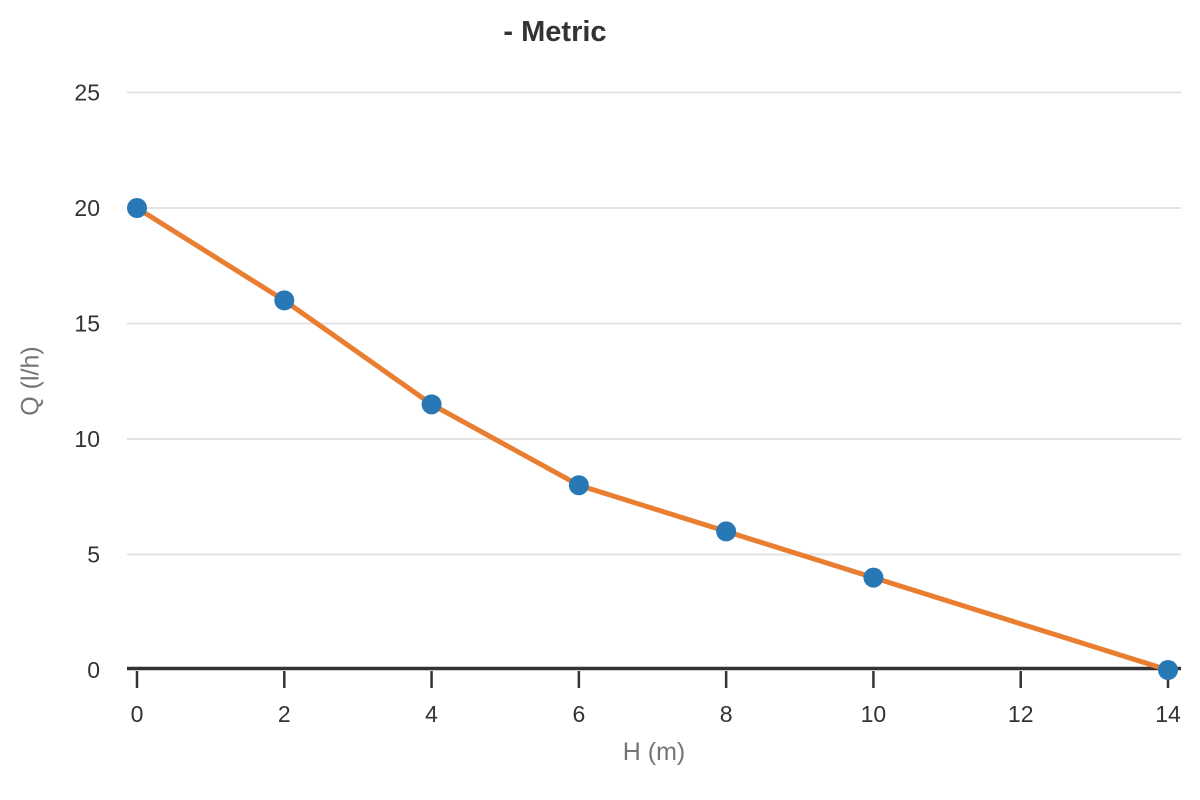  What do you see at coordinates (431, 714) in the screenshot?
I see `x-tick-label: 4` at bounding box center [431, 714].